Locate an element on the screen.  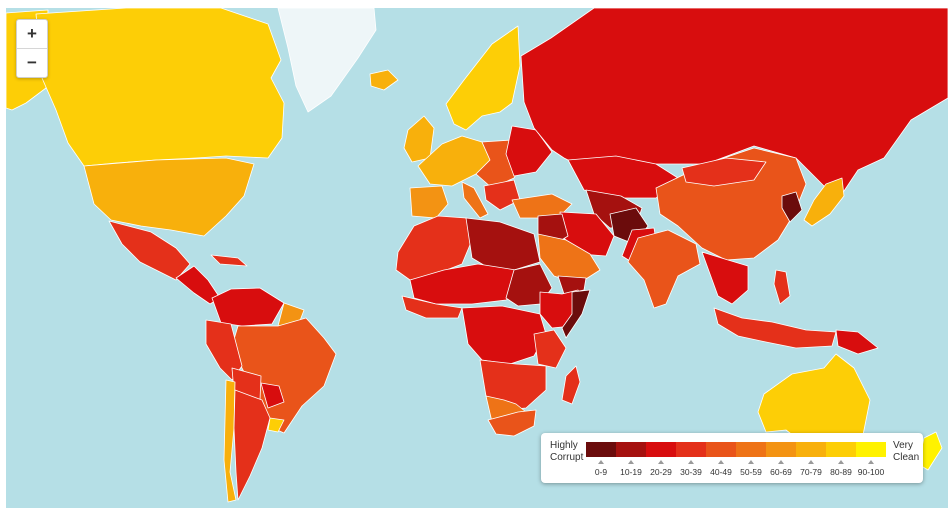
north-africa-west is located at coordinates (434, 248).